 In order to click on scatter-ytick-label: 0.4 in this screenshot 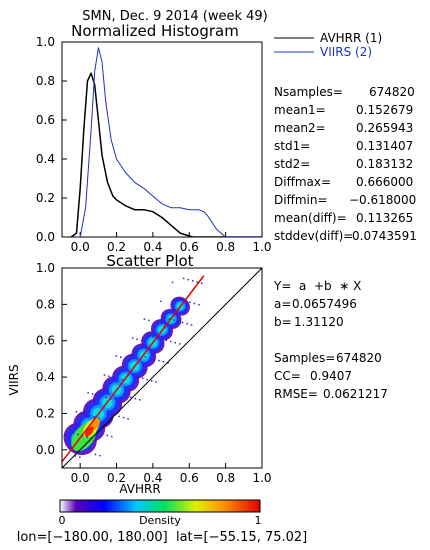, I will do `click(45, 377)`.